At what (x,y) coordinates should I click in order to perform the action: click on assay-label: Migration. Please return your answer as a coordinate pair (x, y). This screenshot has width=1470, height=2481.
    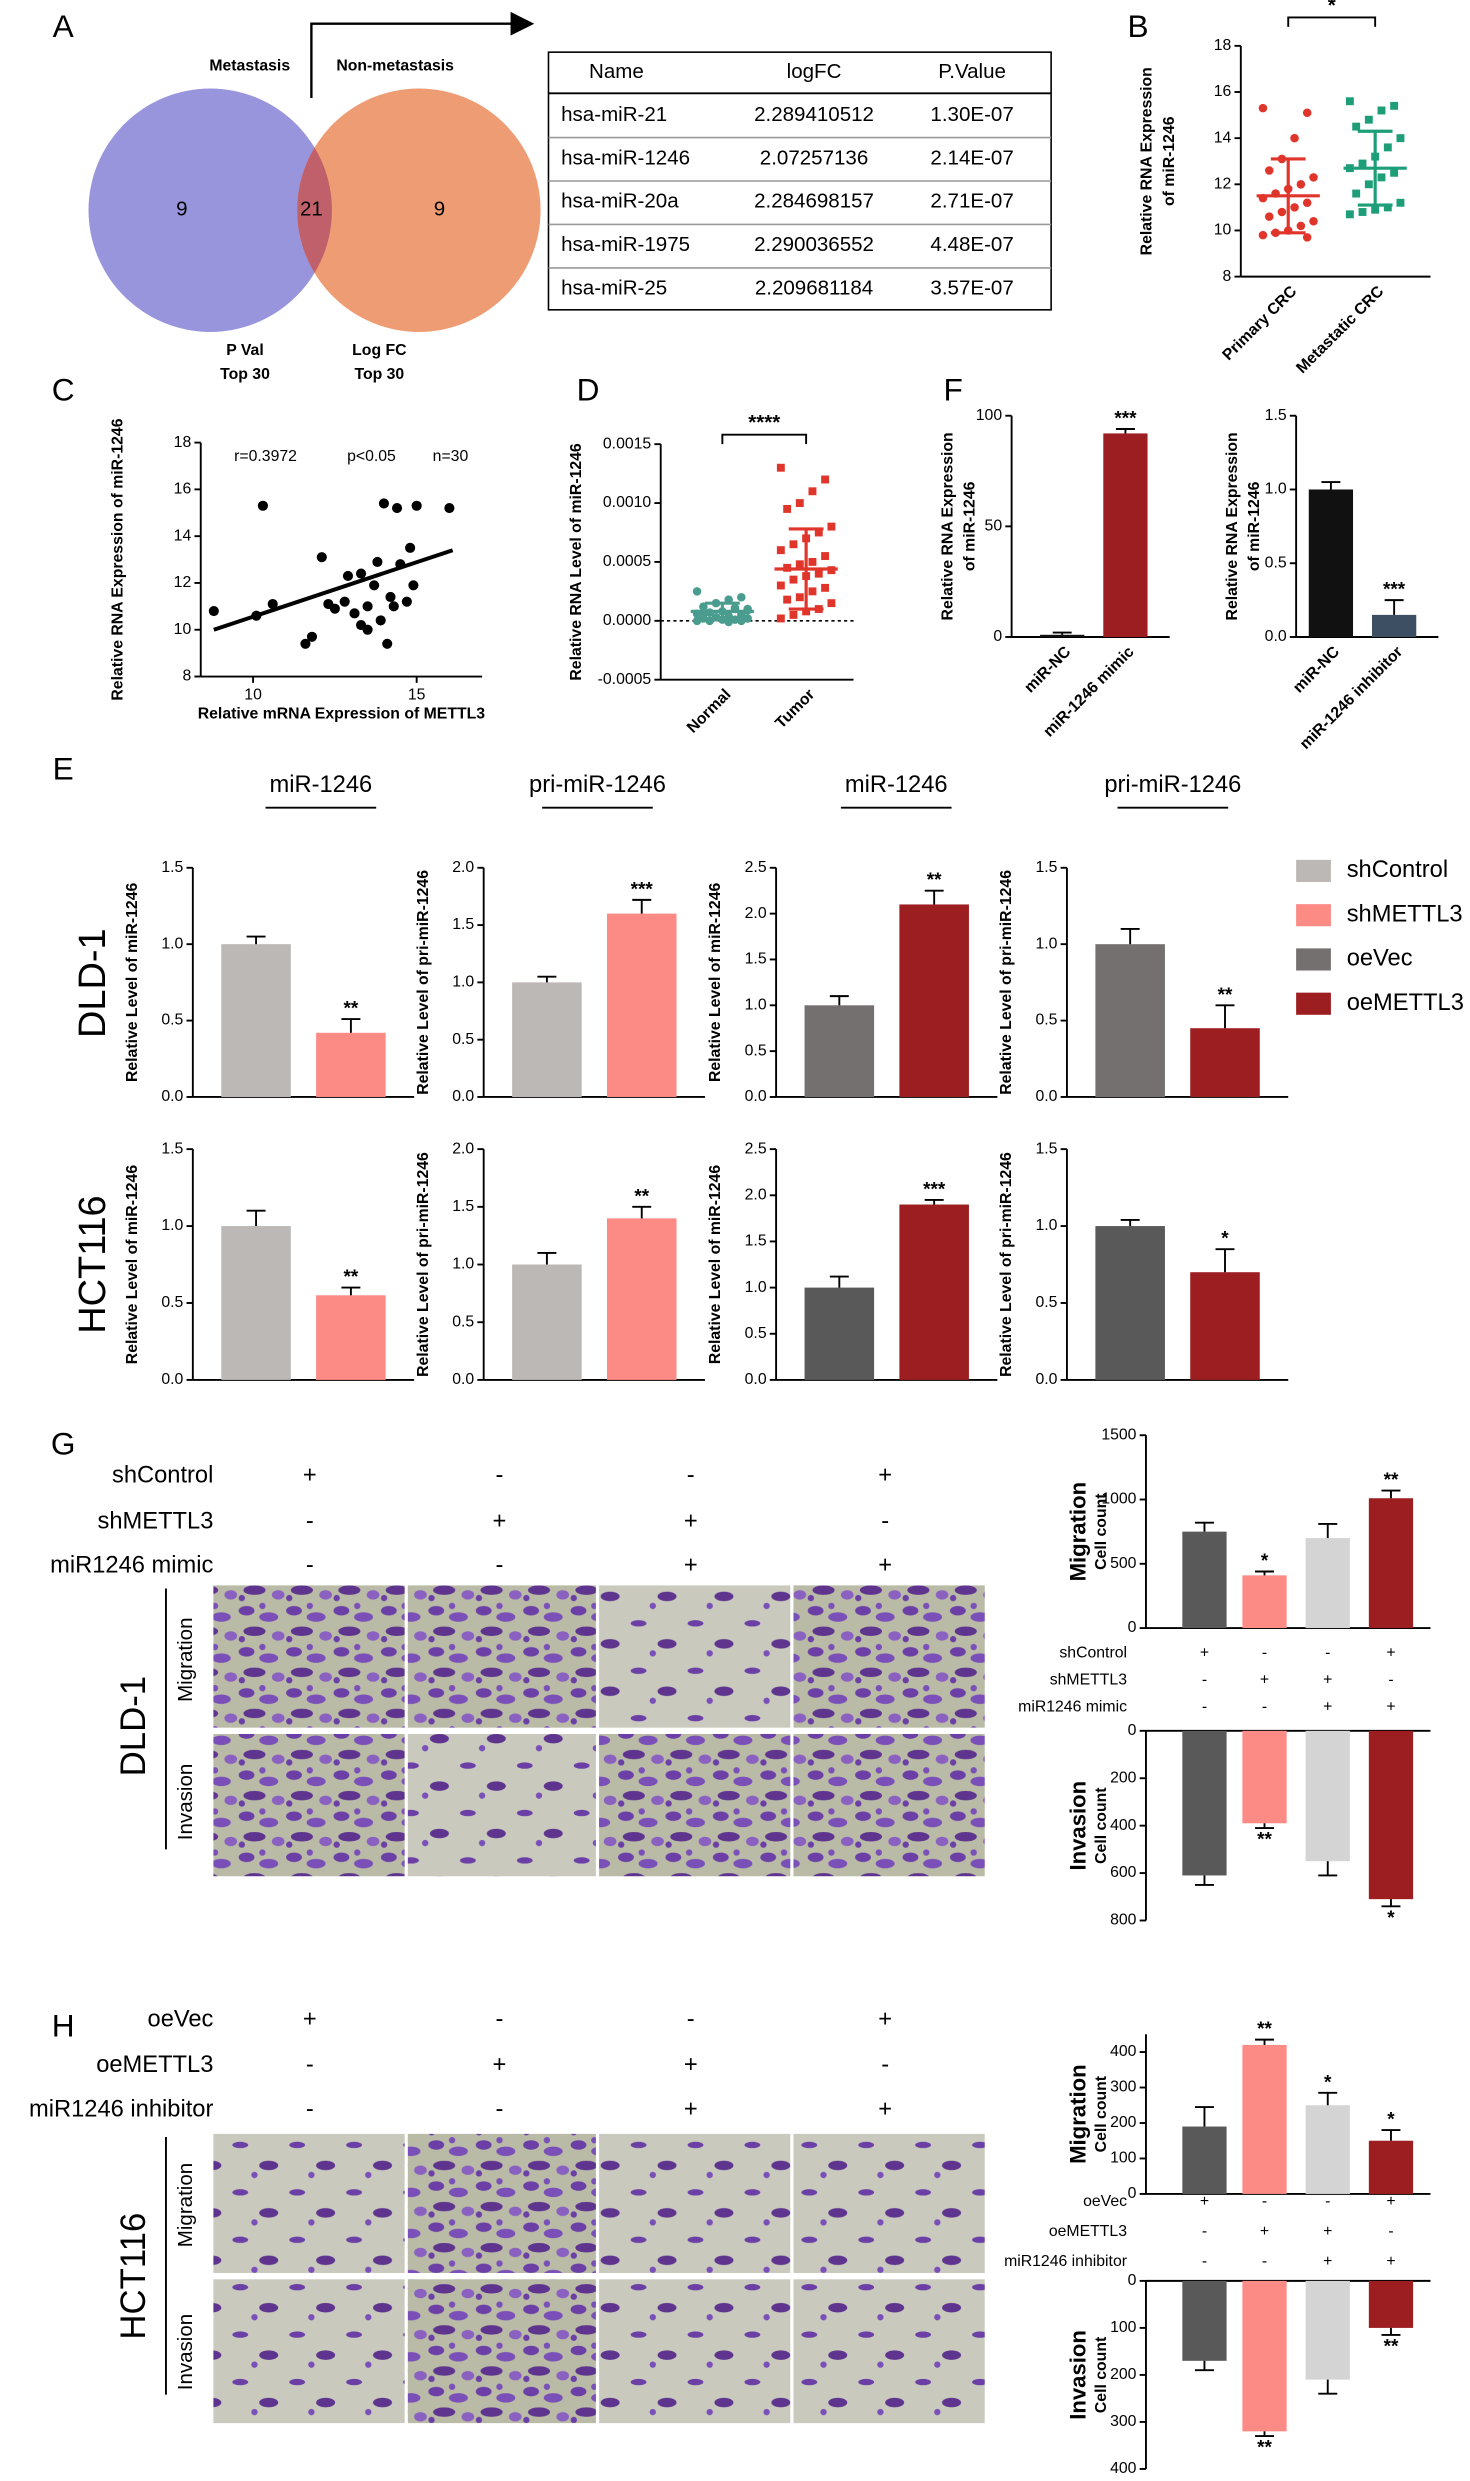
    Looking at the image, I should click on (185, 1659).